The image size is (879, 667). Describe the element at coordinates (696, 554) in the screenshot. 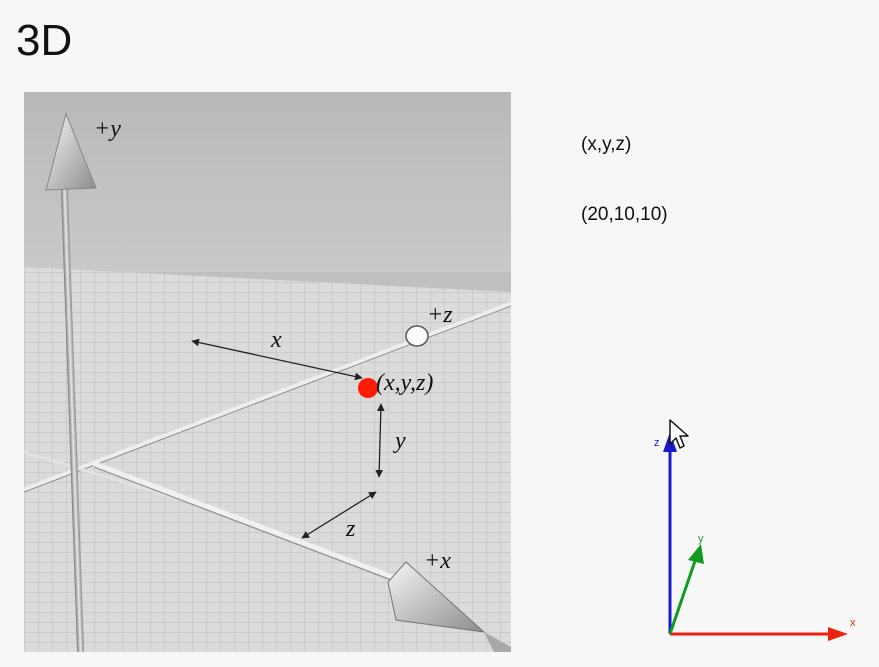

I see `gizmo-y-arrowhead` at that location.